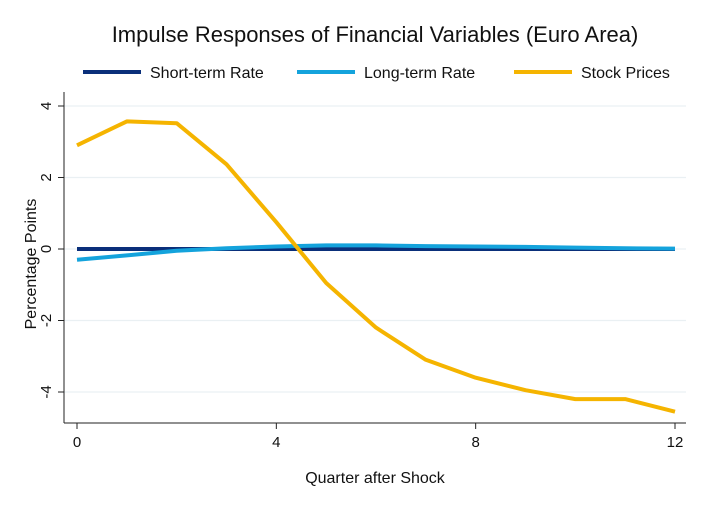  Describe the element at coordinates (276, 442) in the screenshot. I see `x-tick-label: 4` at that location.